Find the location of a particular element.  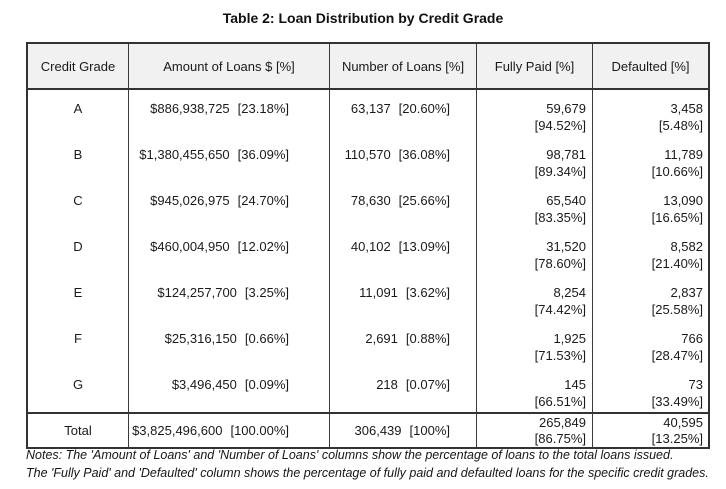

amount-value: $3,496,450 is located at coordinates (204, 384).